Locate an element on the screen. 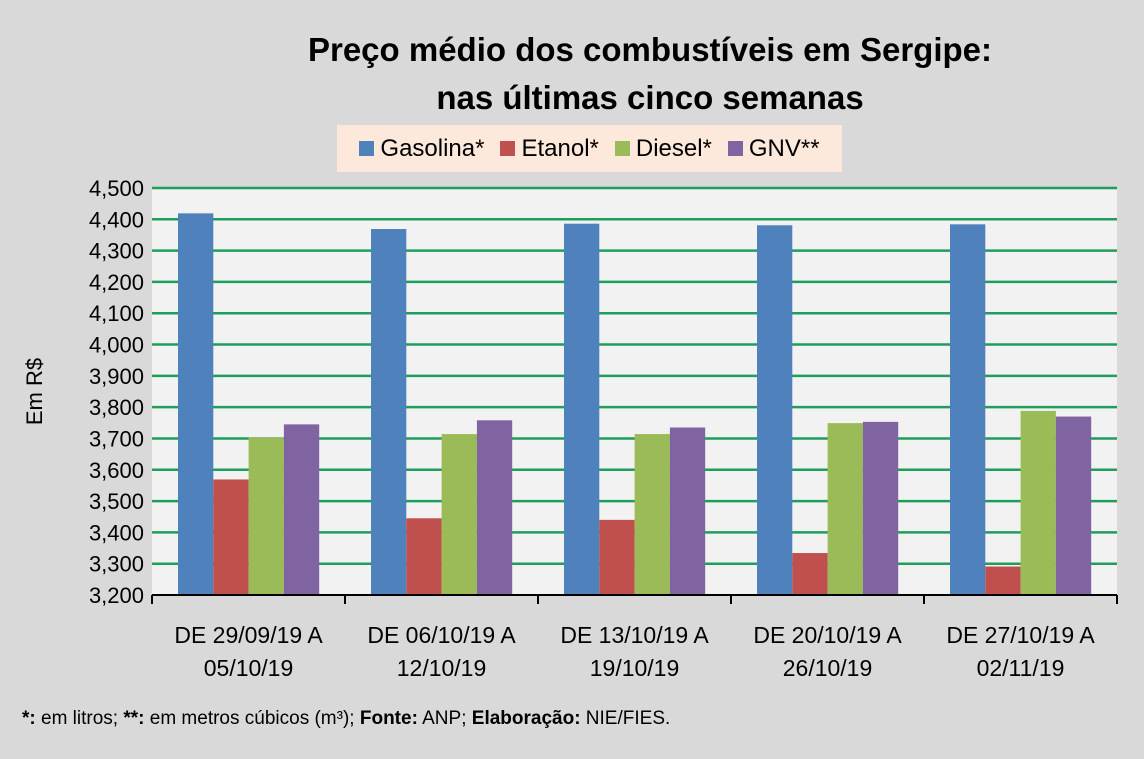  y-tick-label: 3,600 is located at coordinates (116, 470).